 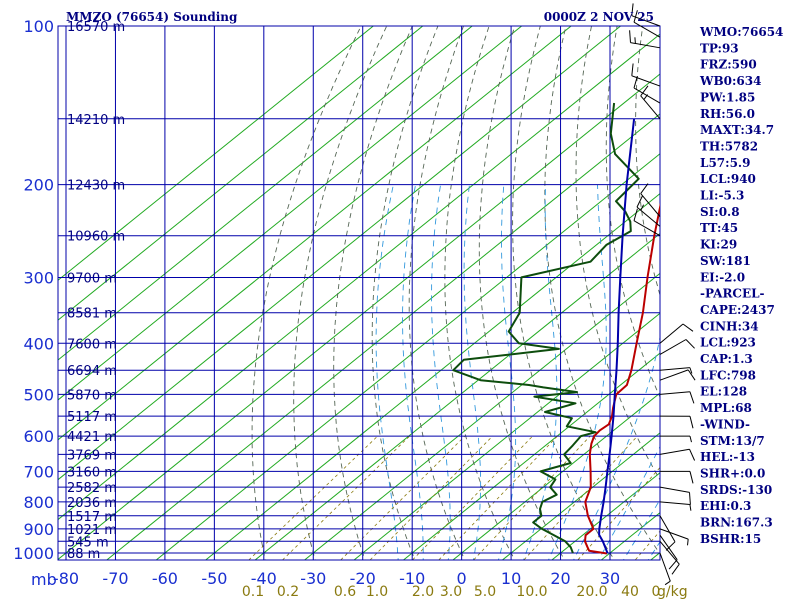 What do you see at coordinates (727, 457) in the screenshot?
I see `index-value: HEL:-13` at bounding box center [727, 457].